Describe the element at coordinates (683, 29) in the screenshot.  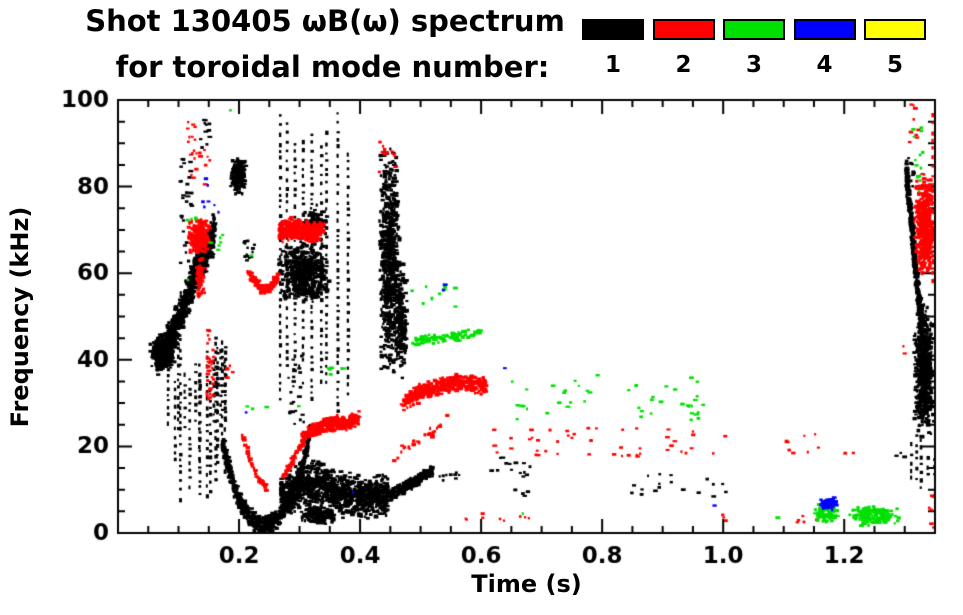
I see `legend-swatch-n2` at that location.